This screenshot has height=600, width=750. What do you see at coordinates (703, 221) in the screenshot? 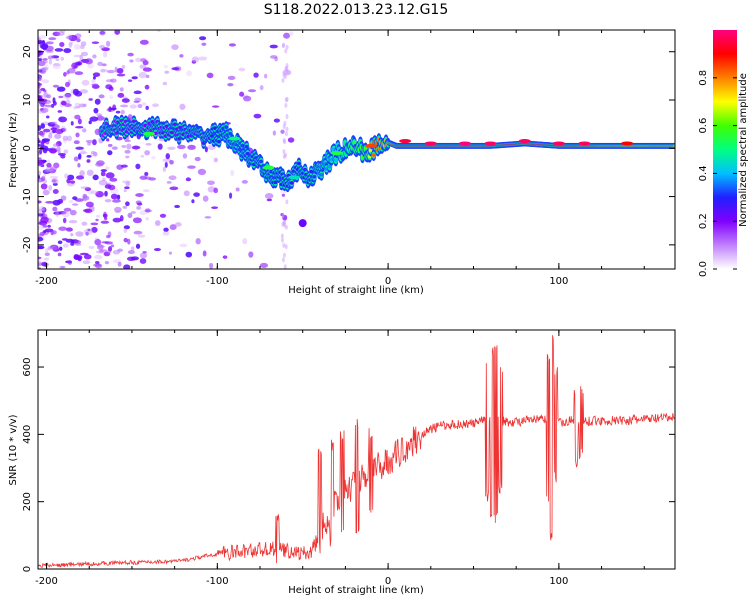
I see `colorbar-tick-label: 0.2` at bounding box center [703, 221].